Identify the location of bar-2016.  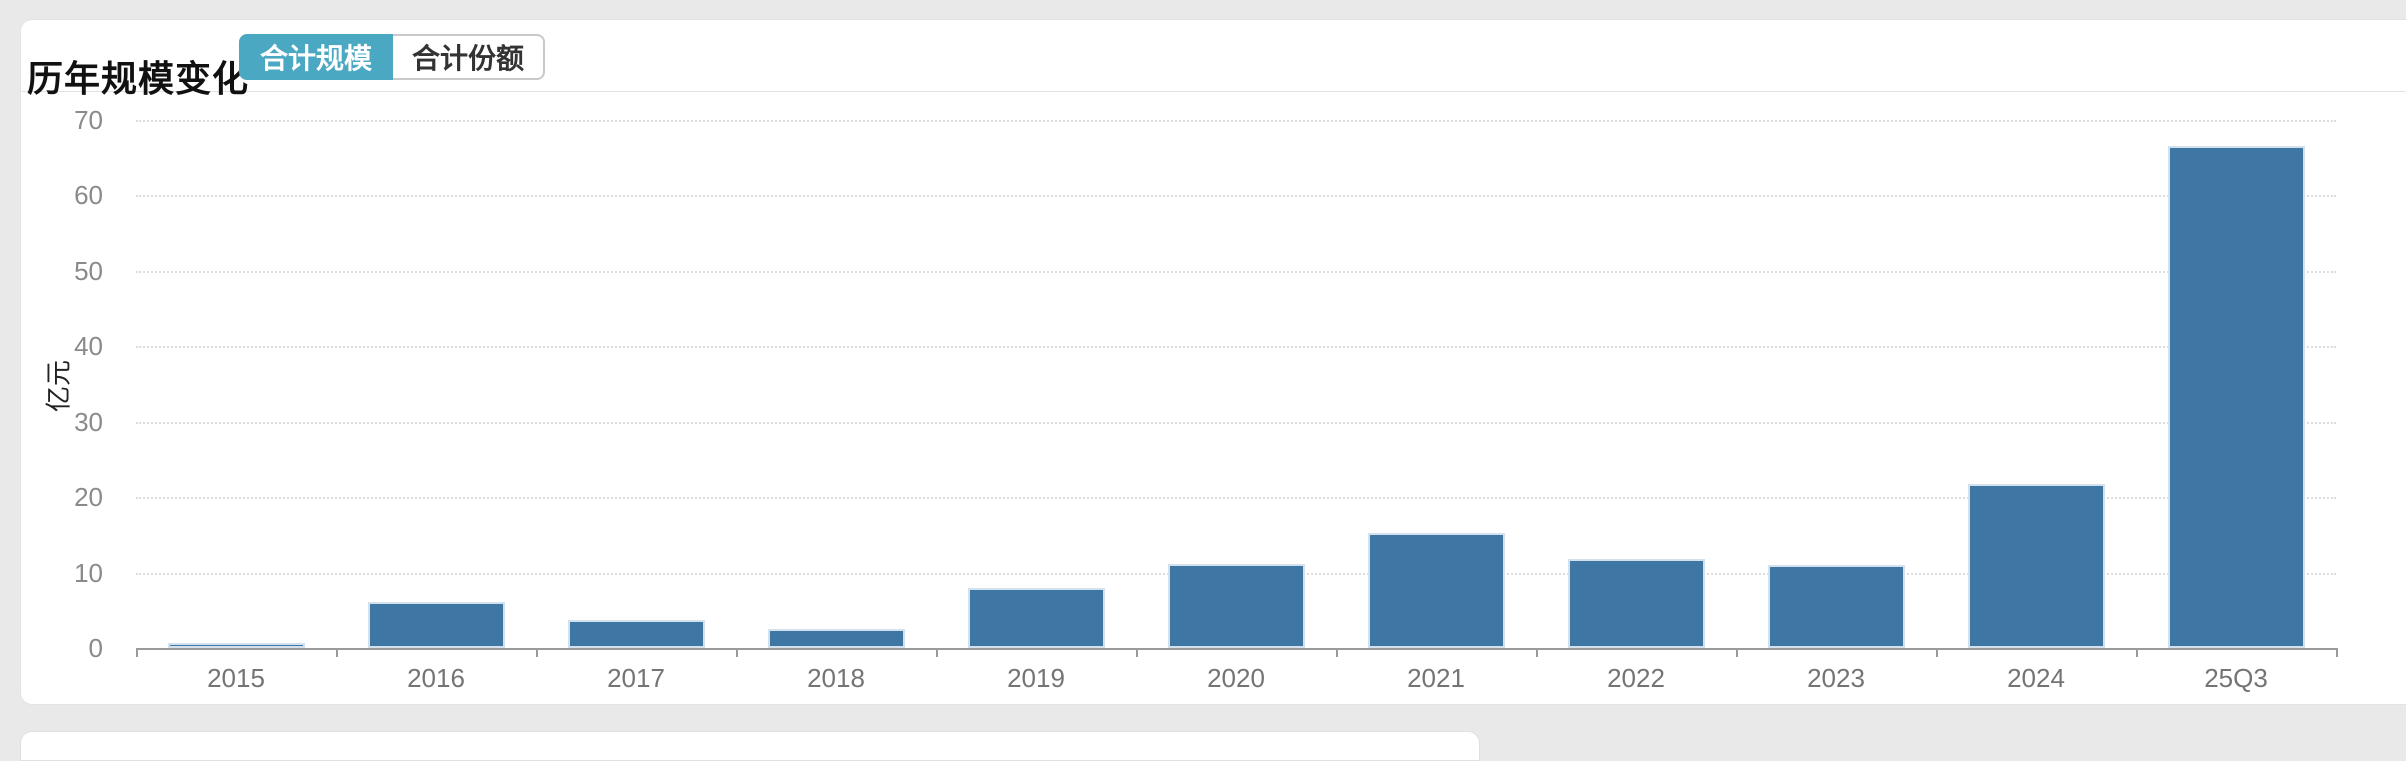
(436, 624).